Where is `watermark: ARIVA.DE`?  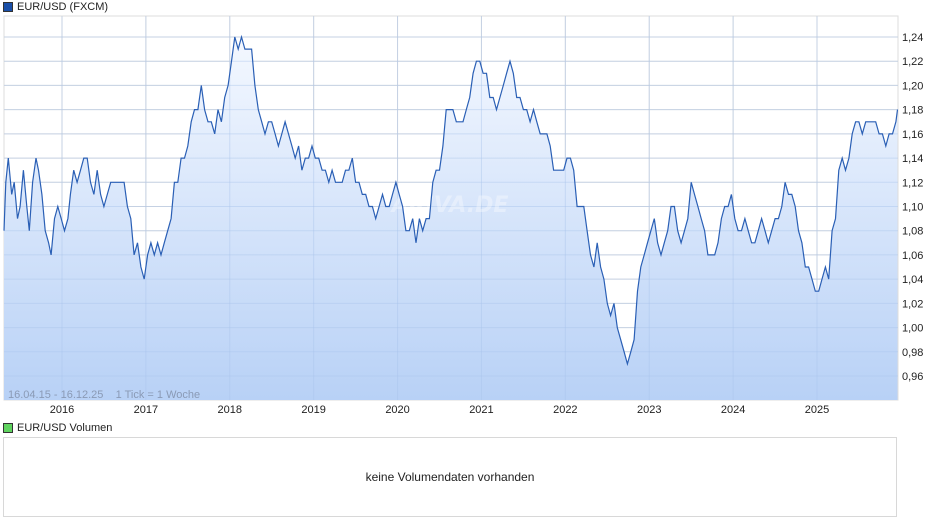 watermark: ARIVA.DE is located at coordinates (449, 205).